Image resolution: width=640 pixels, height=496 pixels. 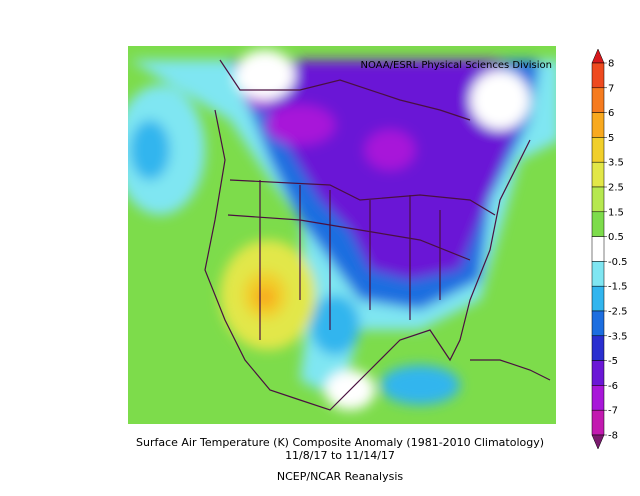 I want to click on colorbar-label: 8, so click(x=611, y=64).